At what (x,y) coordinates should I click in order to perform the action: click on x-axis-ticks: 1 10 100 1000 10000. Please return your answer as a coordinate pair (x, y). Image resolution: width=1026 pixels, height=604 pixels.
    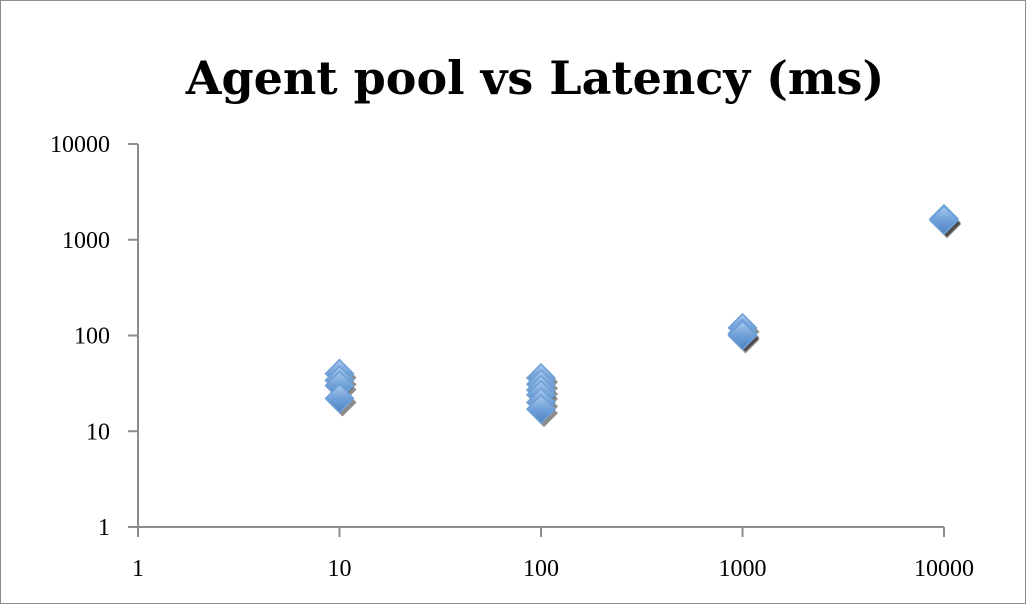
    Looking at the image, I should click on (553, 554).